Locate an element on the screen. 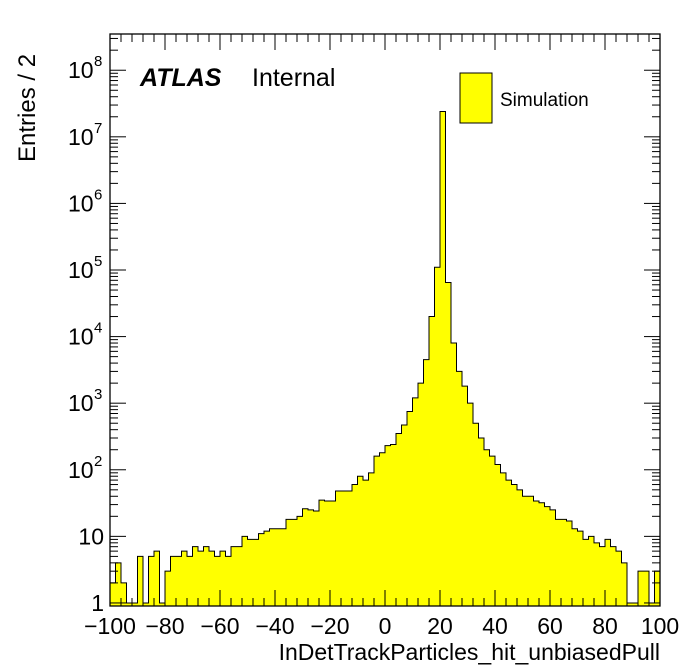 This screenshot has height=672, width=696. x-tick-label: −20 is located at coordinates (329, 626).